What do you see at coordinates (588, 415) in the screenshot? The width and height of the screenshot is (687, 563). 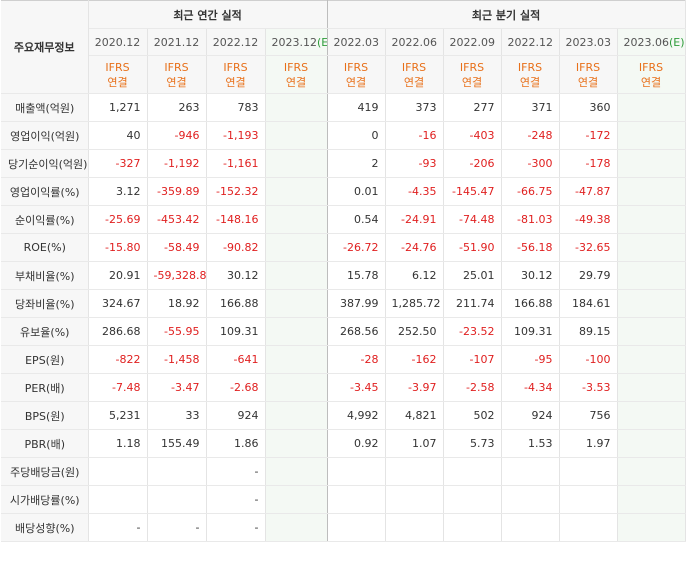 I see `value-cell: 756` at bounding box center [588, 415].